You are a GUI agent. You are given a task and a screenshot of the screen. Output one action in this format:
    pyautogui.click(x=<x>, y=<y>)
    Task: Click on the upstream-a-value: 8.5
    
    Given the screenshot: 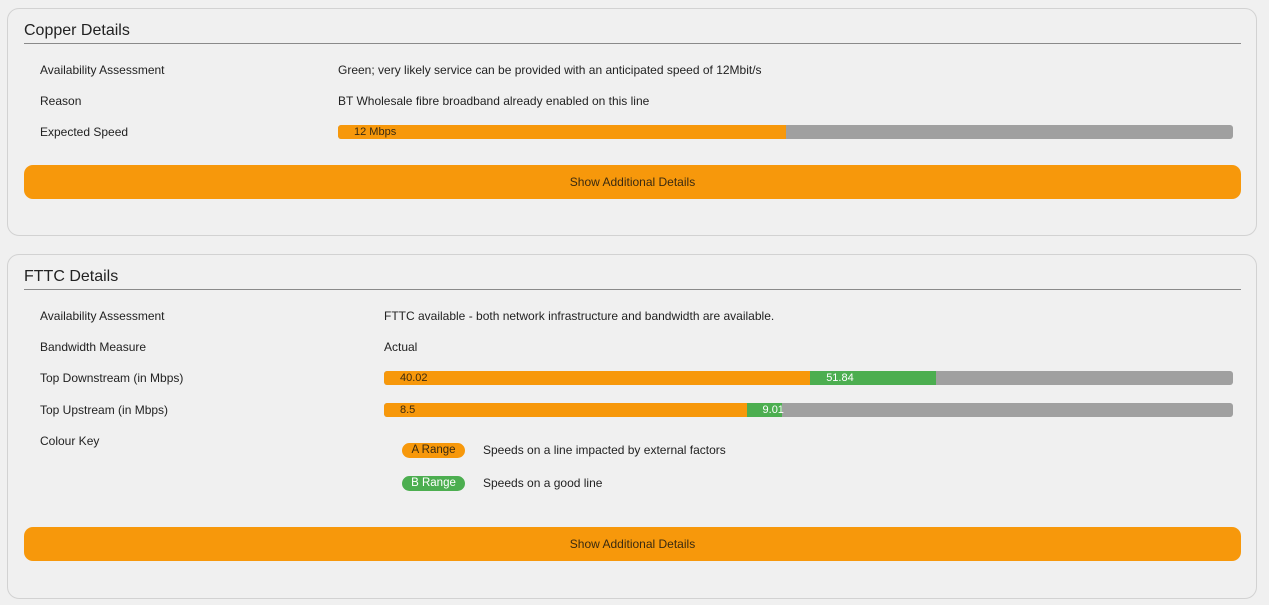 What is the action you would take?
    pyautogui.click(x=408, y=410)
    